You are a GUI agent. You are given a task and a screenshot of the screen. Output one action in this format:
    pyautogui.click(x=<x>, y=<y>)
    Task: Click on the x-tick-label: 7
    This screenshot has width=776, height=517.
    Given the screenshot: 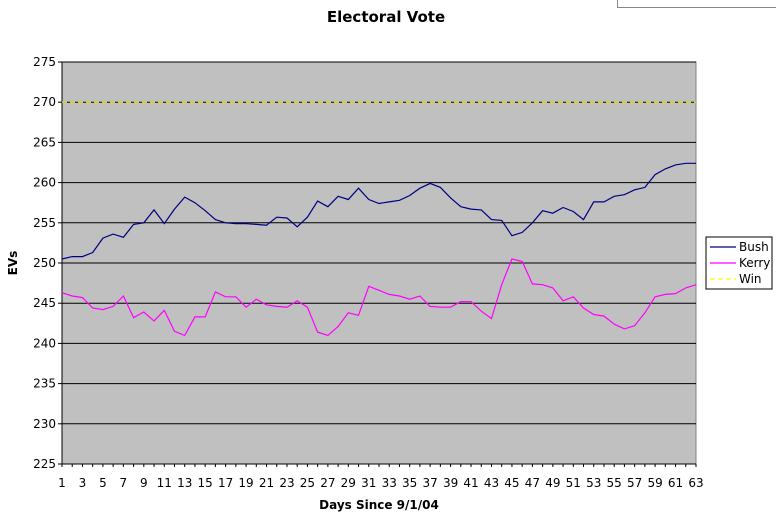 What is the action you would take?
    pyautogui.click(x=124, y=483)
    